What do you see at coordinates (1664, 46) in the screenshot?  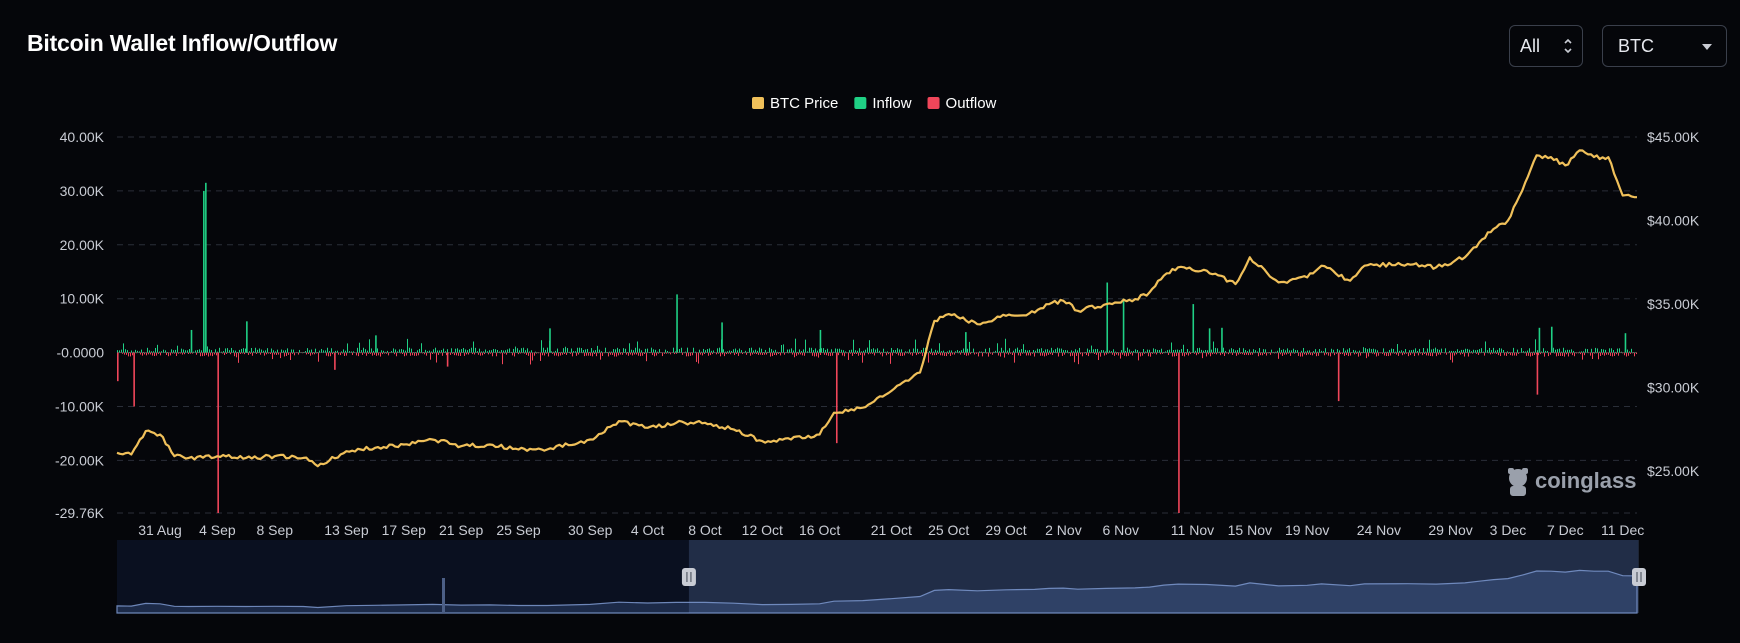 I see `asset-select: BTC` at bounding box center [1664, 46].